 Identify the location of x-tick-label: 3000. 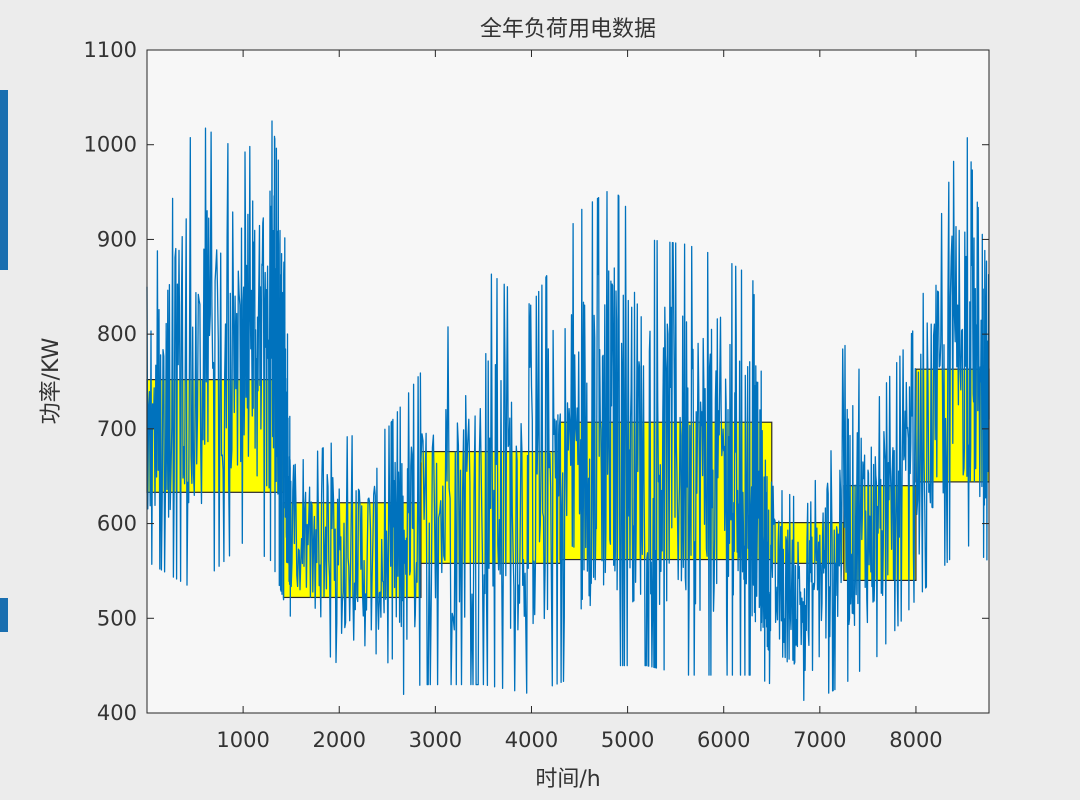
(435, 740).